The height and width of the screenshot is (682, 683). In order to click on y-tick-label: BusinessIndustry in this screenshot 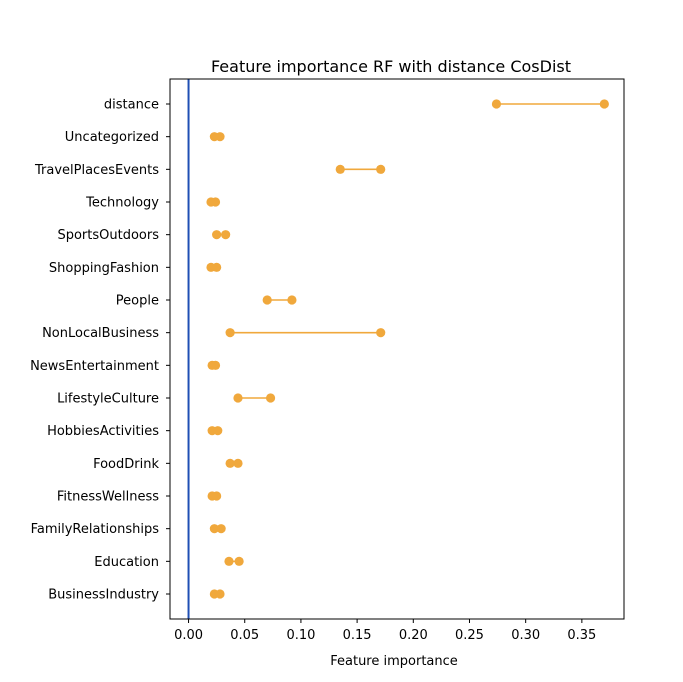, I will do `click(103, 595)`.